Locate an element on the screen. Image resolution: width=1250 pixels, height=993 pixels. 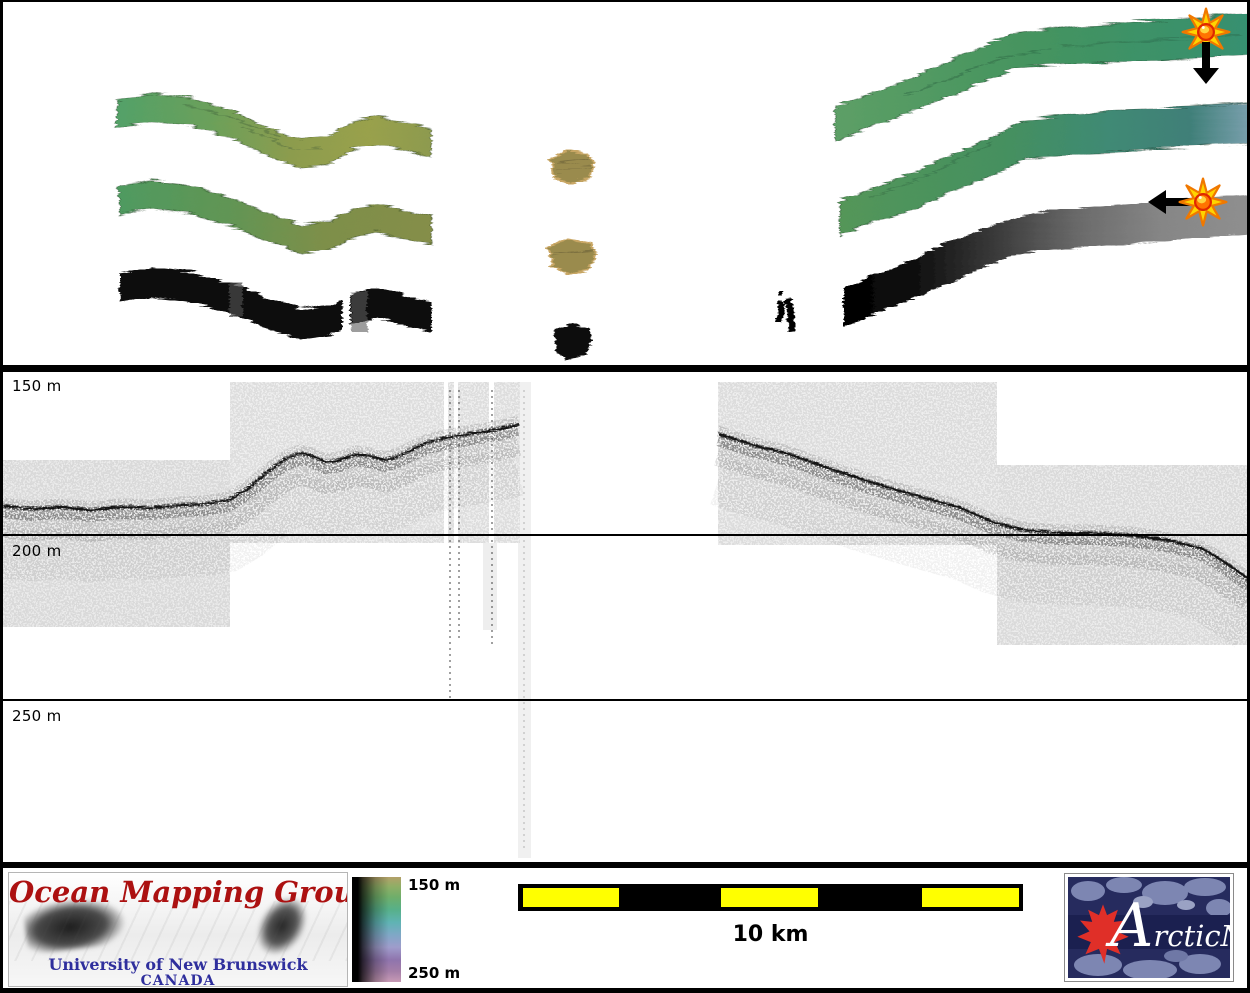
depth-line-200m is located at coordinates (625, 535).